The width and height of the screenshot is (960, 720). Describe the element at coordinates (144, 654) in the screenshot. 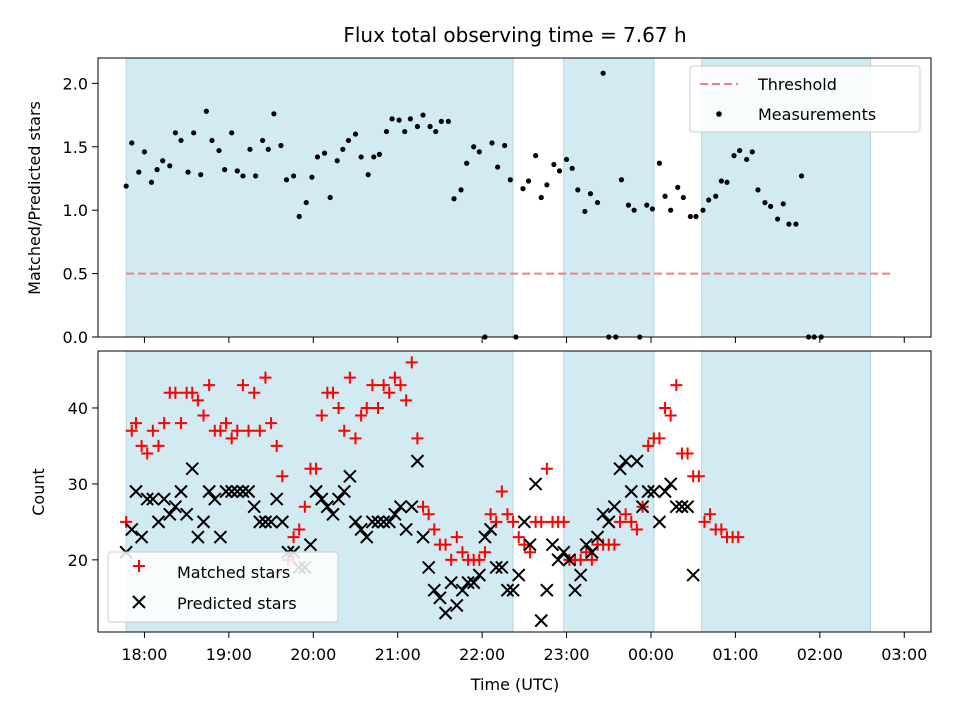

I see `x-tick-label: 18:00` at that location.